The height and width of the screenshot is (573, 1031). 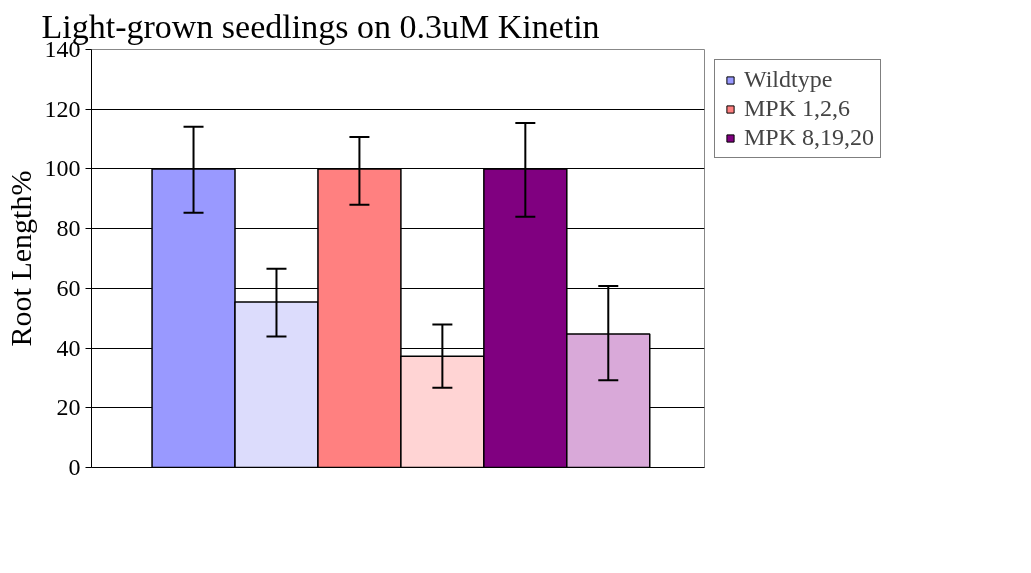 What do you see at coordinates (788, 79) in the screenshot?
I see `legend-label: Wildtype` at bounding box center [788, 79].